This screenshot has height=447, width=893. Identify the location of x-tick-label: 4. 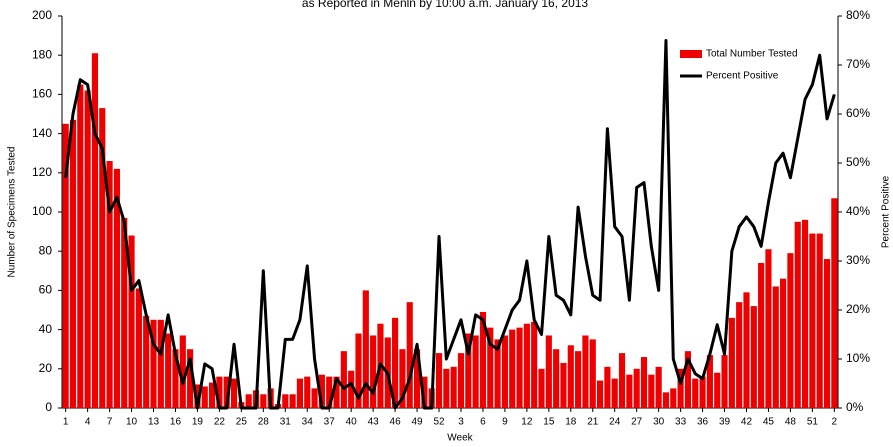
(88, 422).